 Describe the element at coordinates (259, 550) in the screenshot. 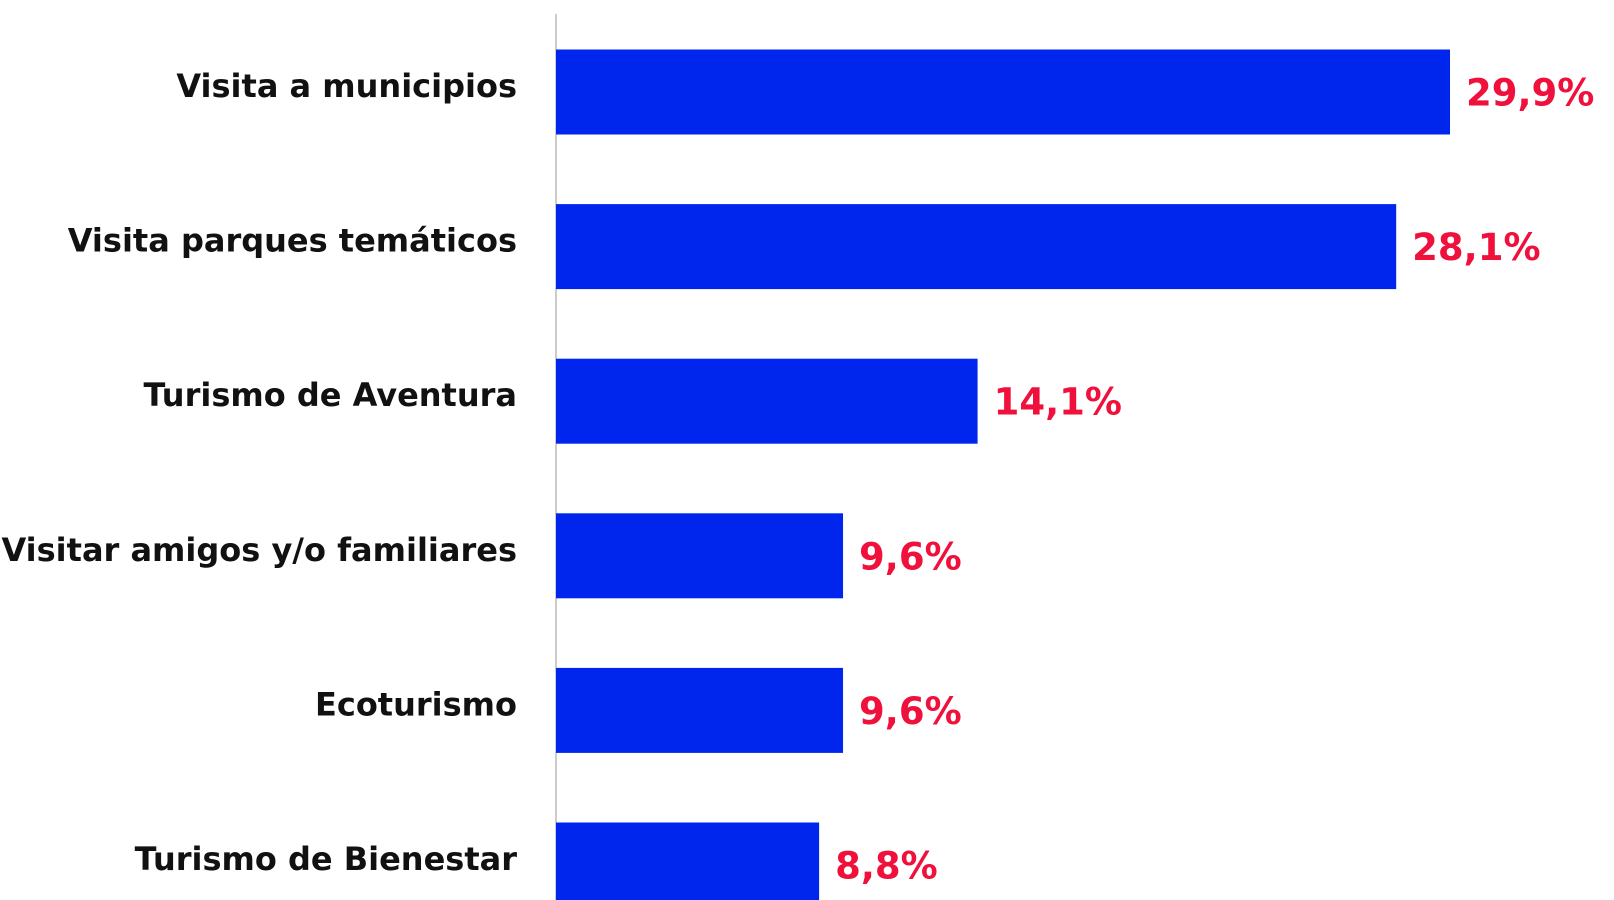

I see `category-label: Visitar amigos y/o familiares` at that location.